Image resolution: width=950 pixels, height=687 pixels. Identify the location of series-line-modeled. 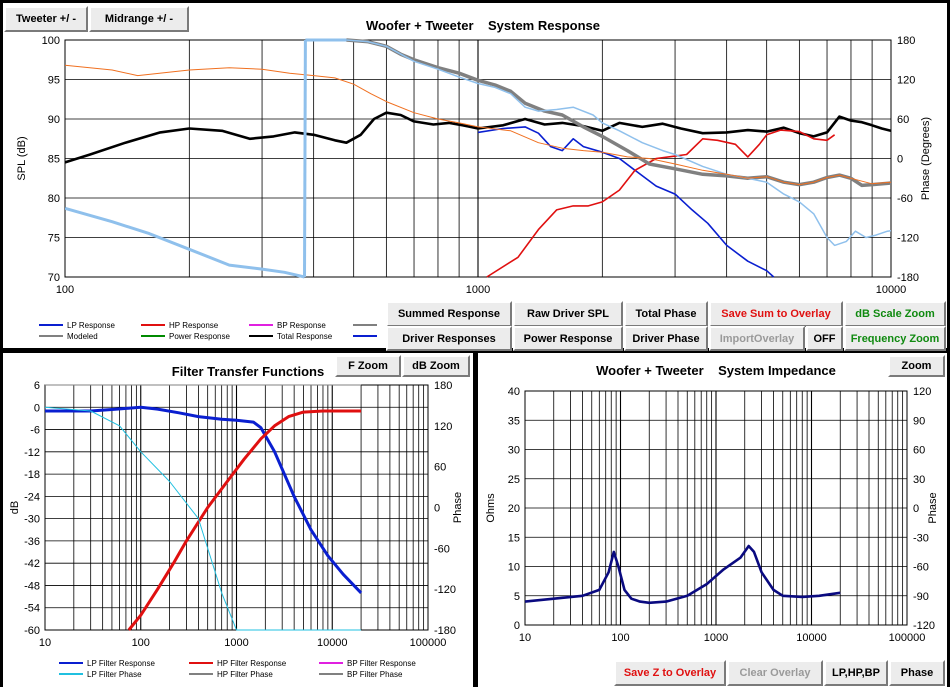
(618, 113).